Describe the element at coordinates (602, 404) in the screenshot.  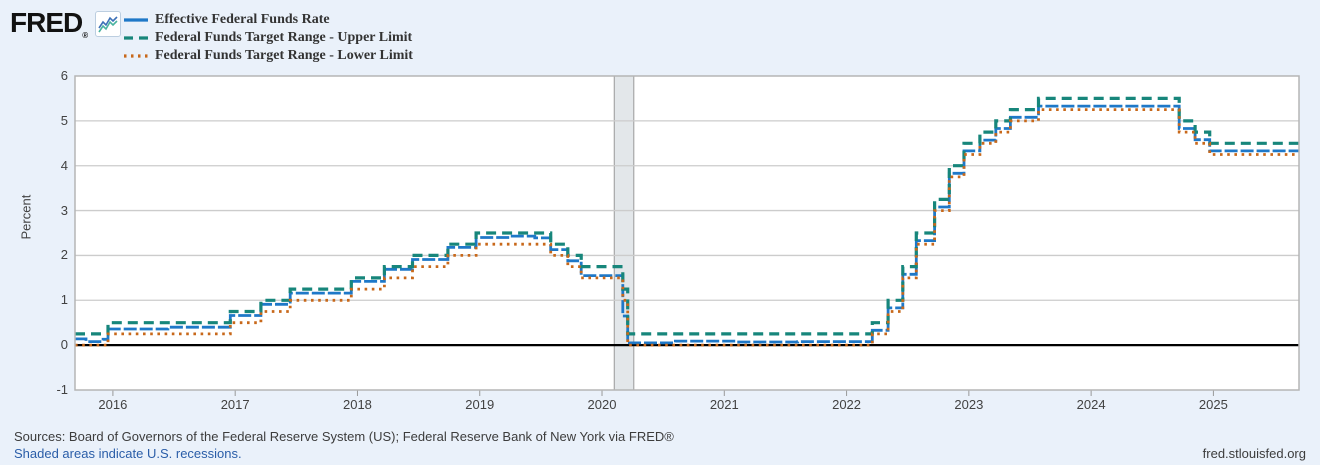
I see `x-tick-label: 2020` at that location.